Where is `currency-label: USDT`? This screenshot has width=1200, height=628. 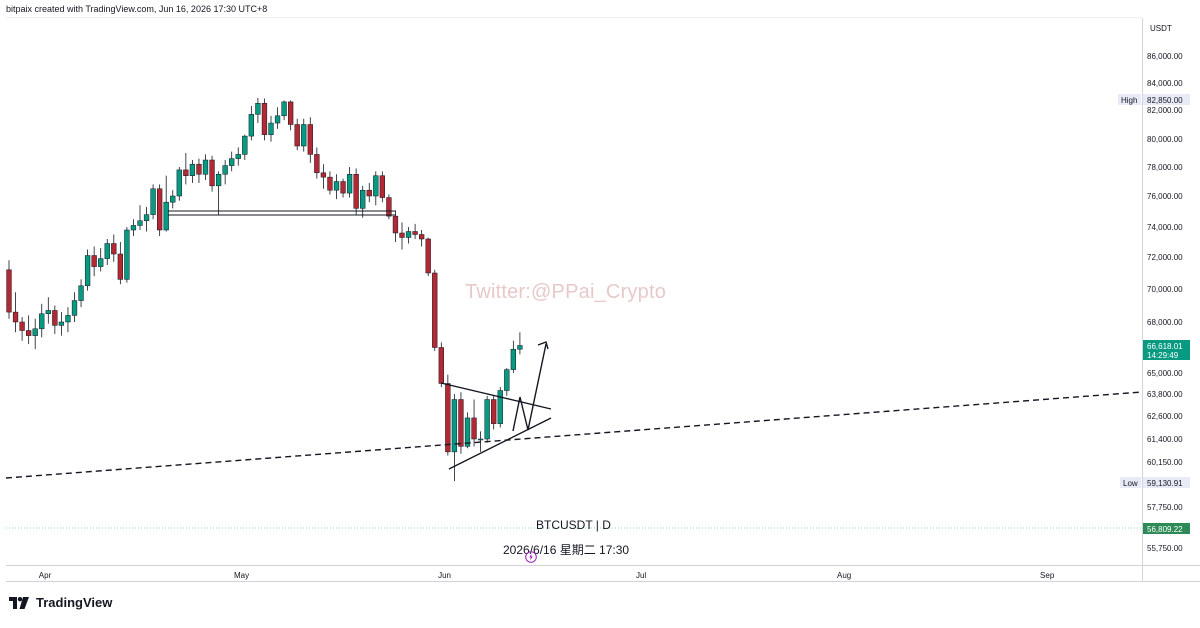
currency-label: USDT is located at coordinates (1161, 28).